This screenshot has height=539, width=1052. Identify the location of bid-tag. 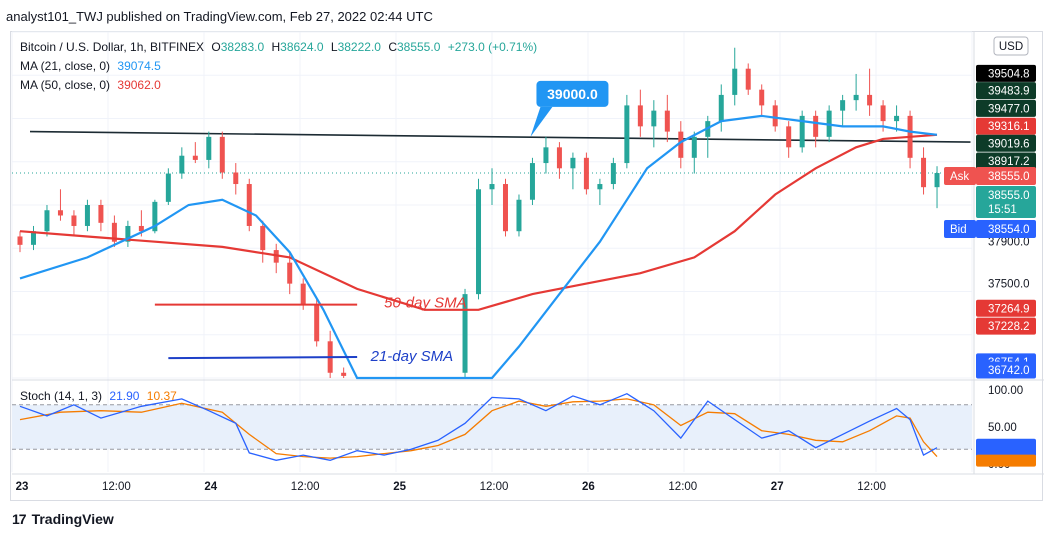
(960, 229).